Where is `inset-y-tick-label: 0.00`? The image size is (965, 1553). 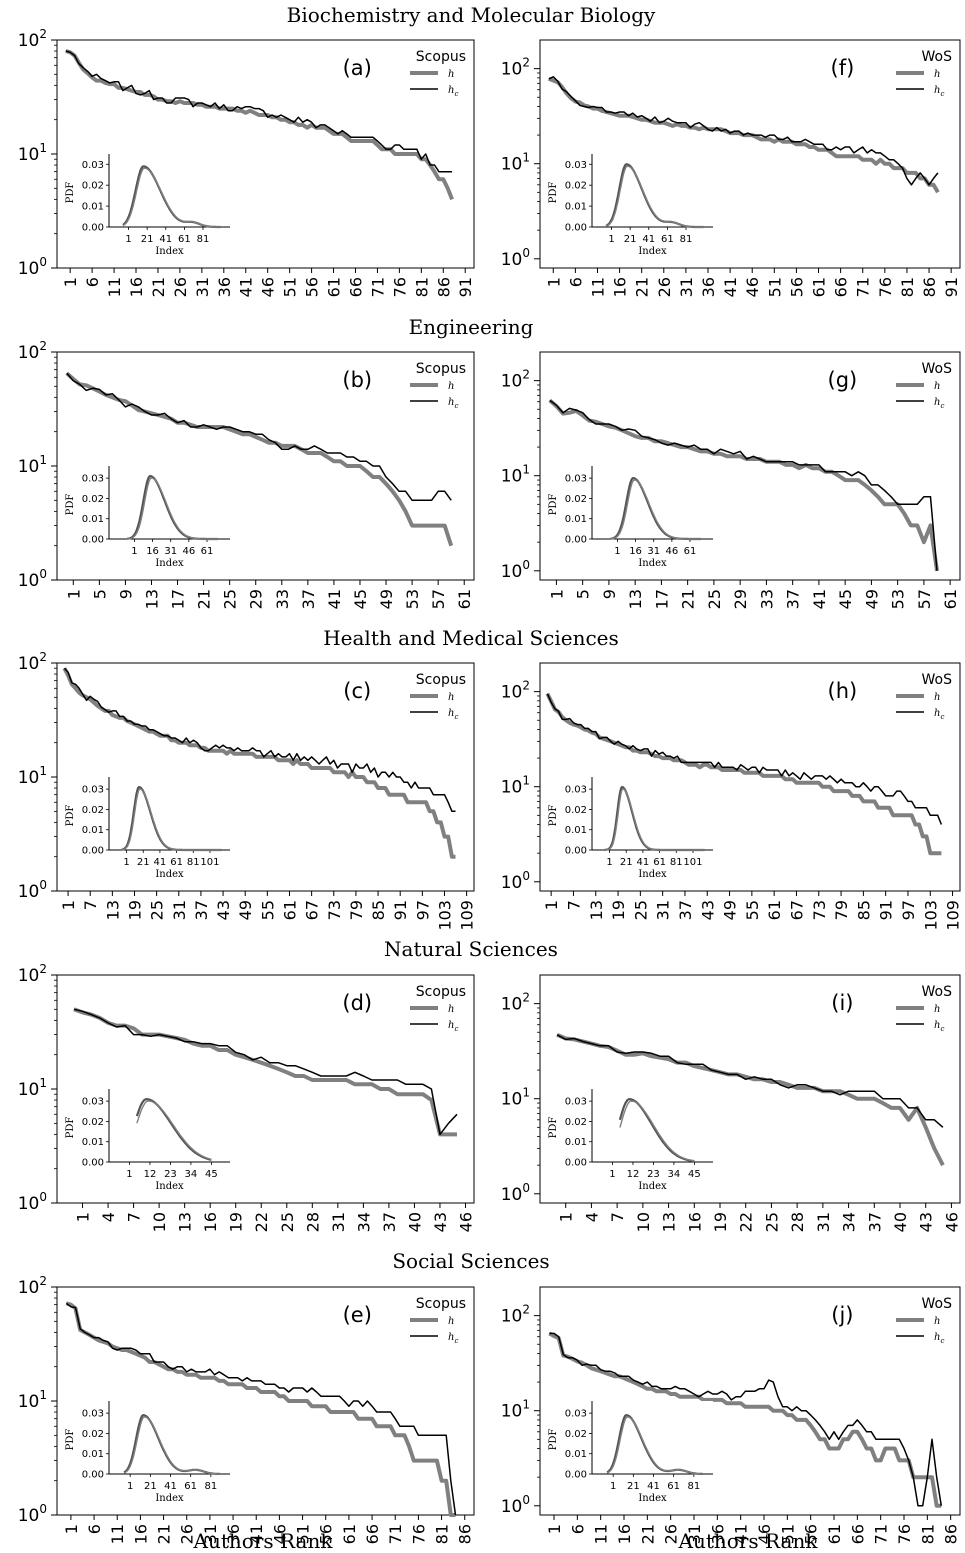
inset-y-tick-label: 0.00 is located at coordinates (93, 540).